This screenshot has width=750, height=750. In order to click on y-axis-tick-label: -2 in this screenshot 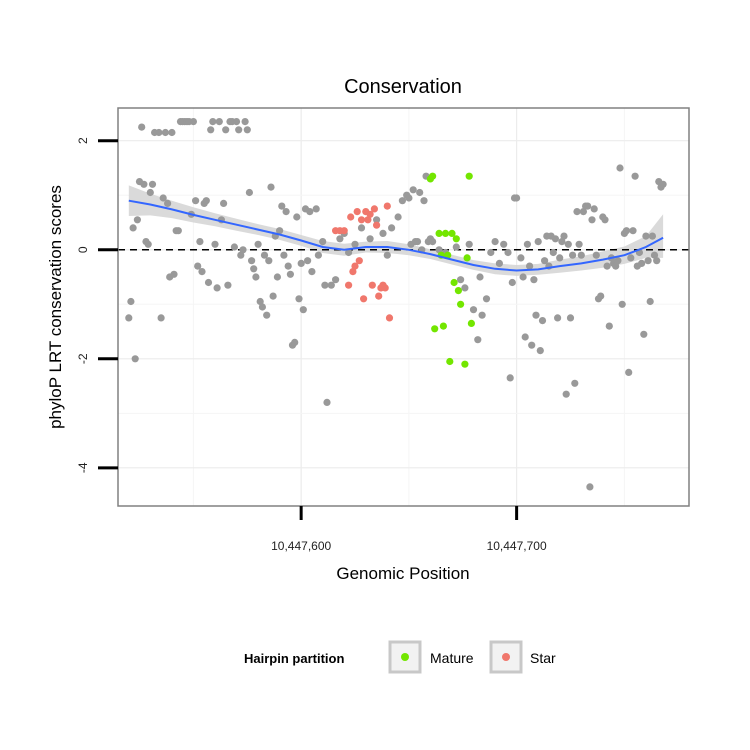, I will do `click(83, 358)`.